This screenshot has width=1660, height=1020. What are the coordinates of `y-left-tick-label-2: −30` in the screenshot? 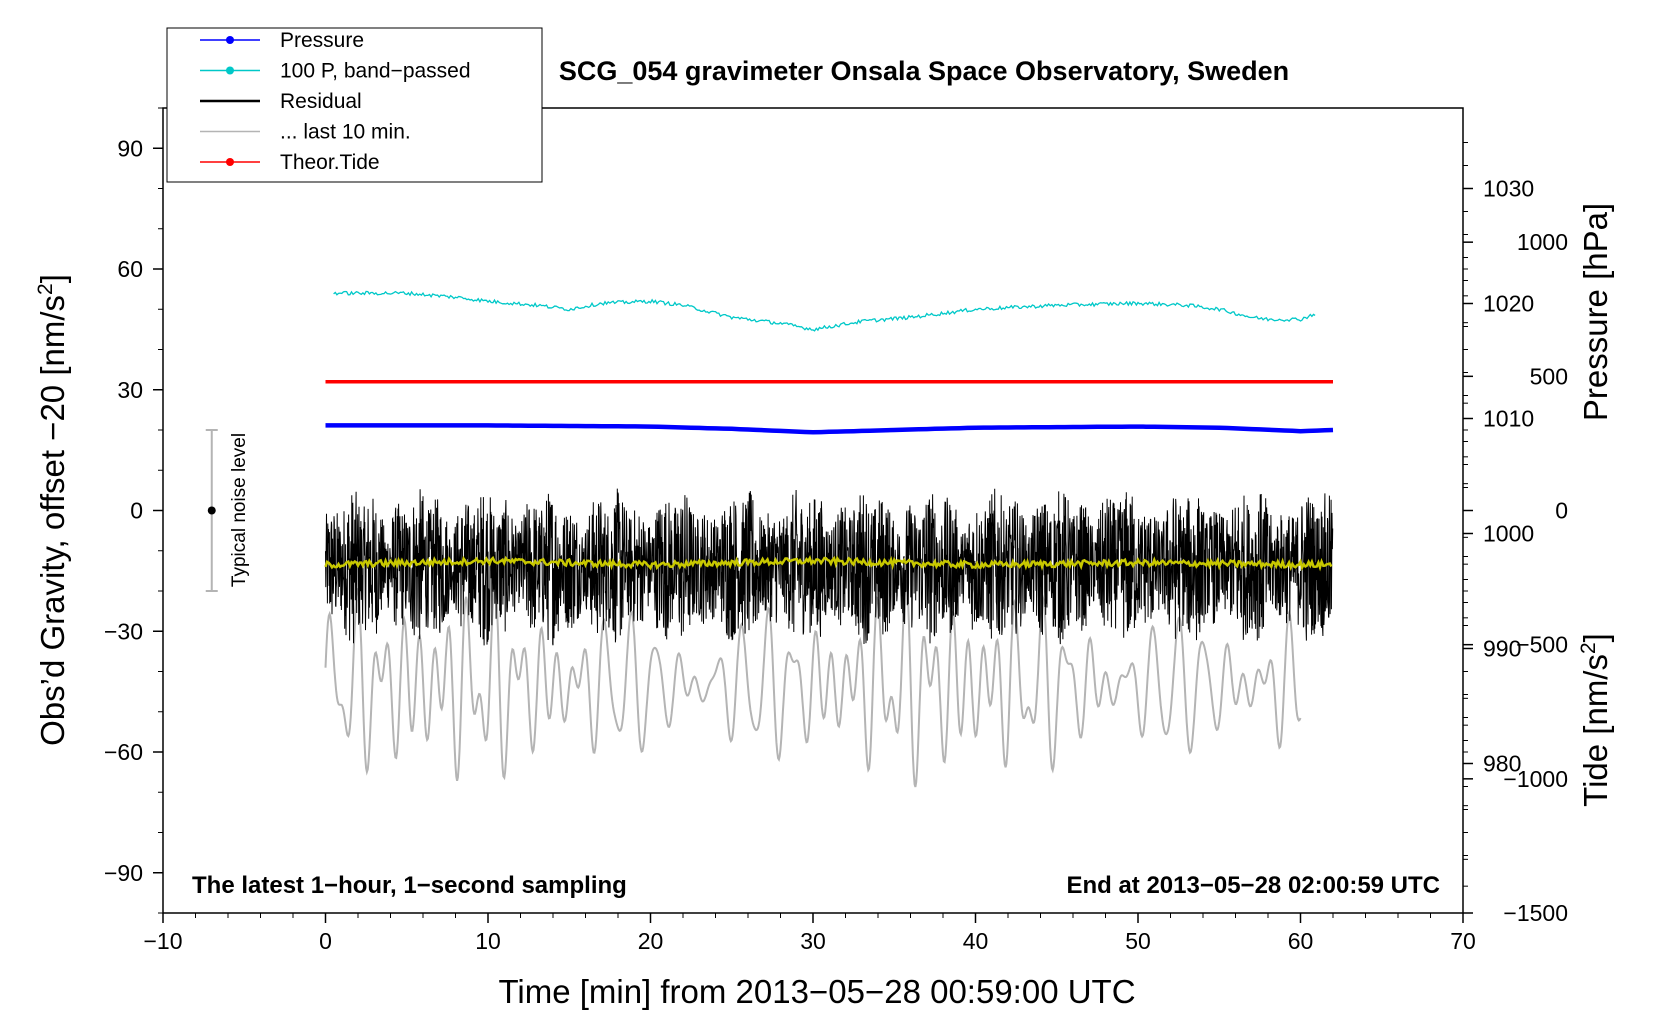 It's located at (123, 631).